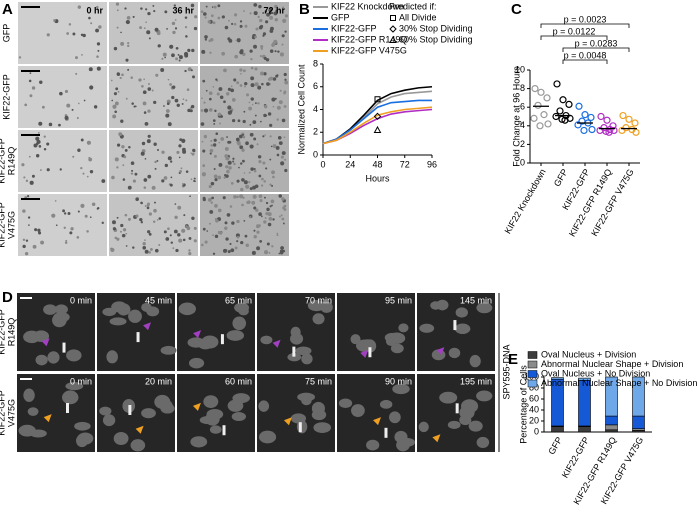  What do you see at coordinates (534, 420) in the screenshot?
I see `y-tick-label: 20` at bounding box center [534, 420].